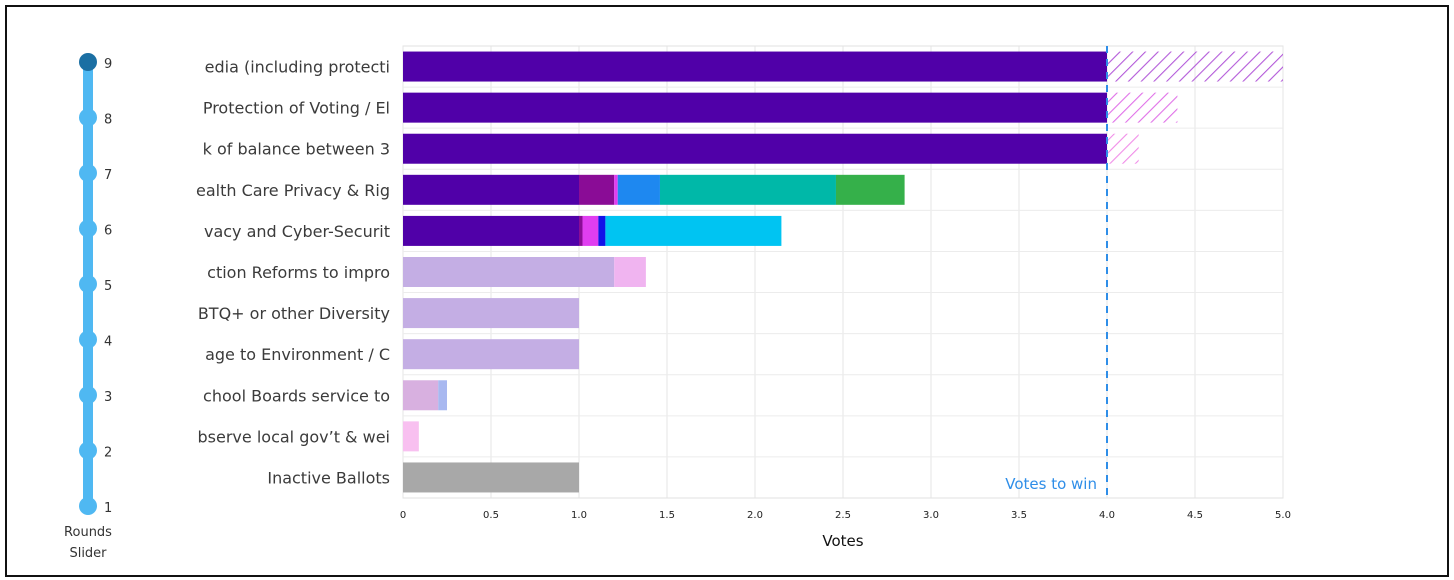 This screenshot has width=1454, height=580. What do you see at coordinates (931, 515) in the screenshot?
I see `x-tick-label: 3.0` at bounding box center [931, 515].